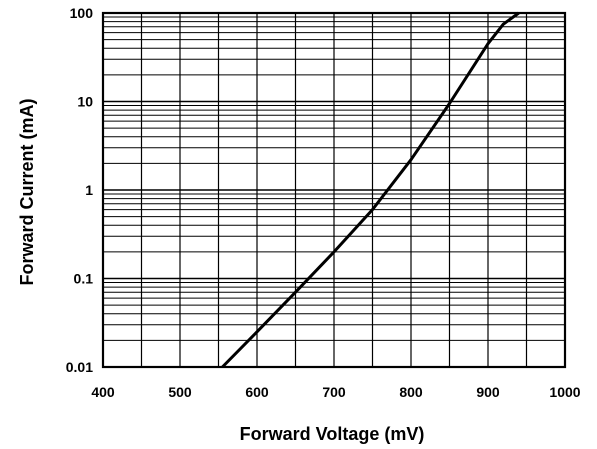  Describe the element at coordinates (564, 392) in the screenshot. I see `x-tick-label: 1000` at that location.